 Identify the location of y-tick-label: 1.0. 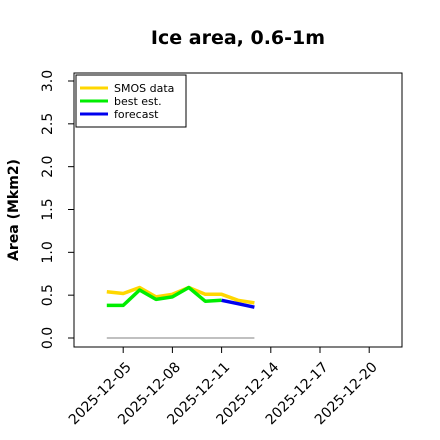
(48, 252).